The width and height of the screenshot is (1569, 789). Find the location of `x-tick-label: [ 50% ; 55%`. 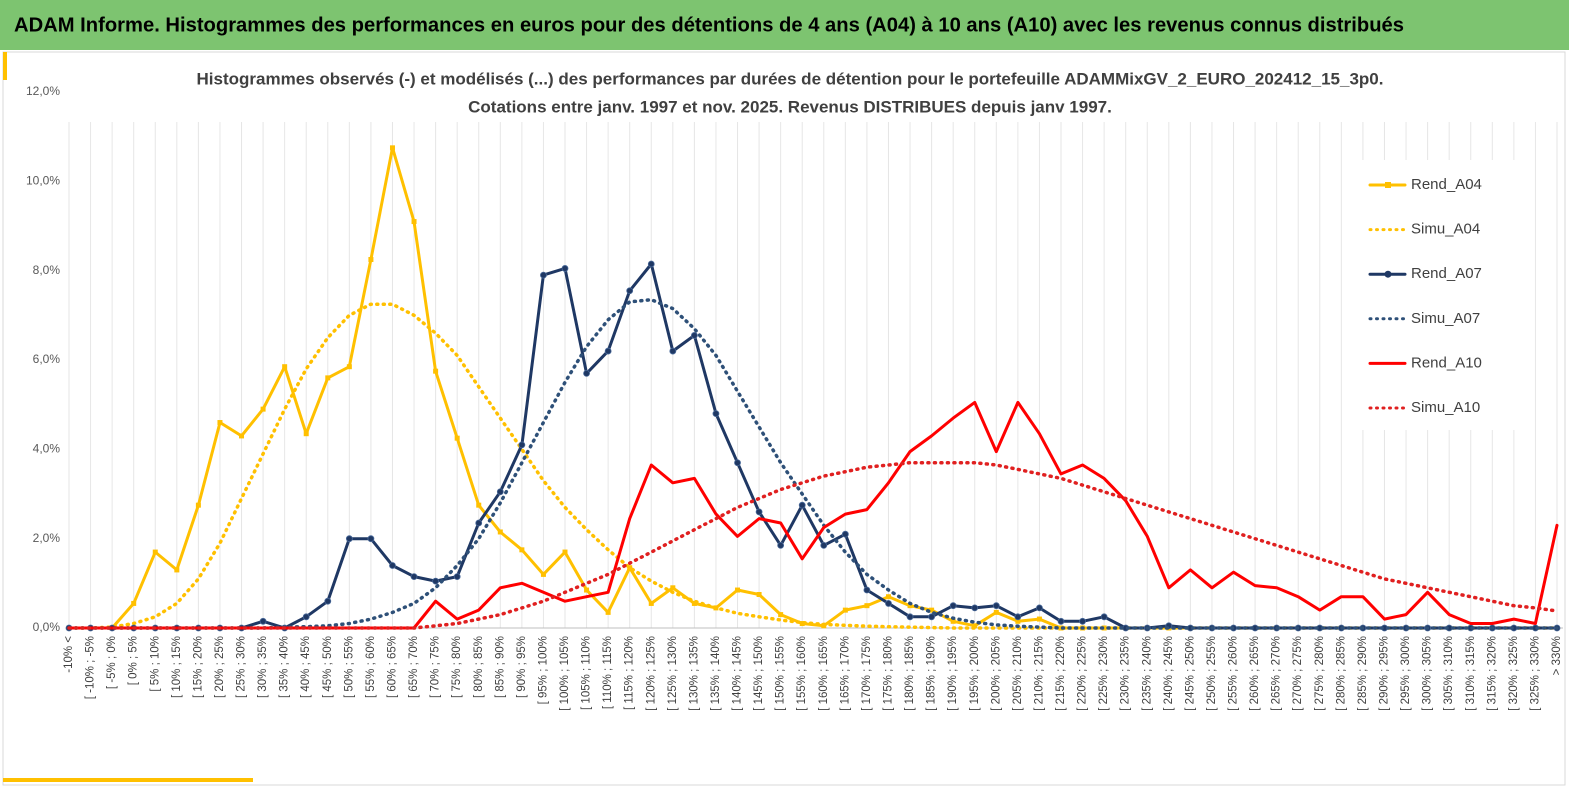

x-tick-label: [ 50% ; 55% is located at coordinates (349, 667).